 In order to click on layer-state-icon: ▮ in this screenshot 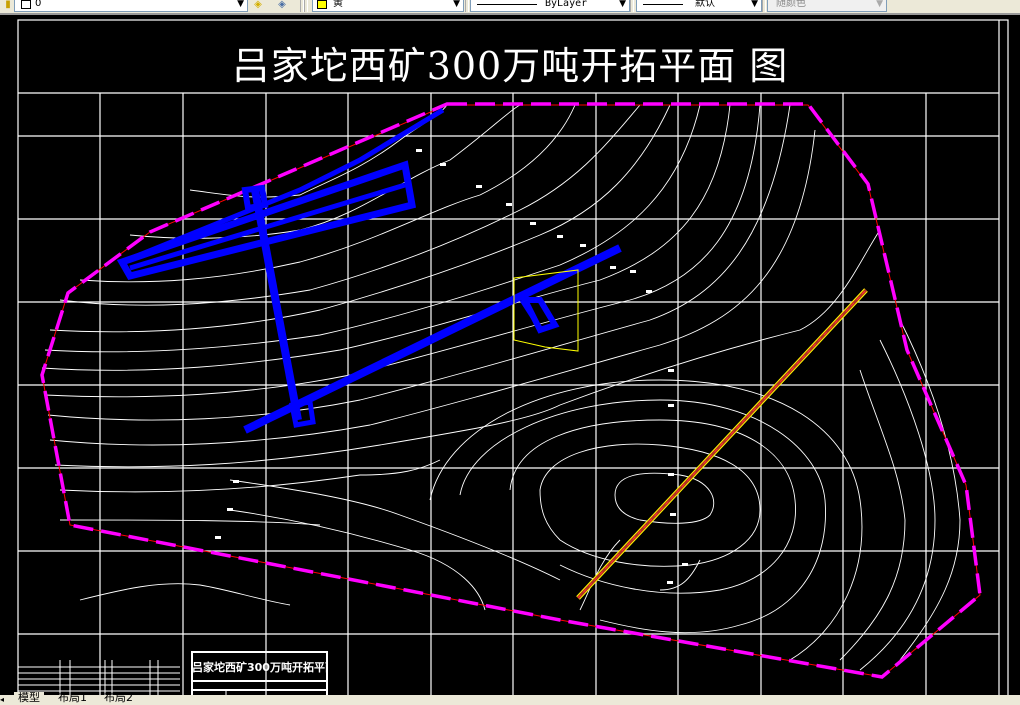, I will do `click(8, 5)`.